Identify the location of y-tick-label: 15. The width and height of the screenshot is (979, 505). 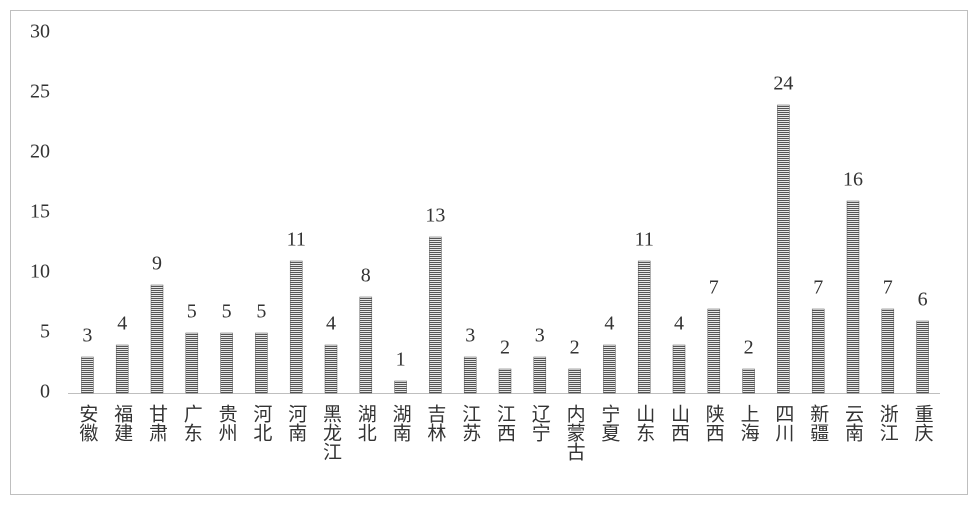
(40, 212).